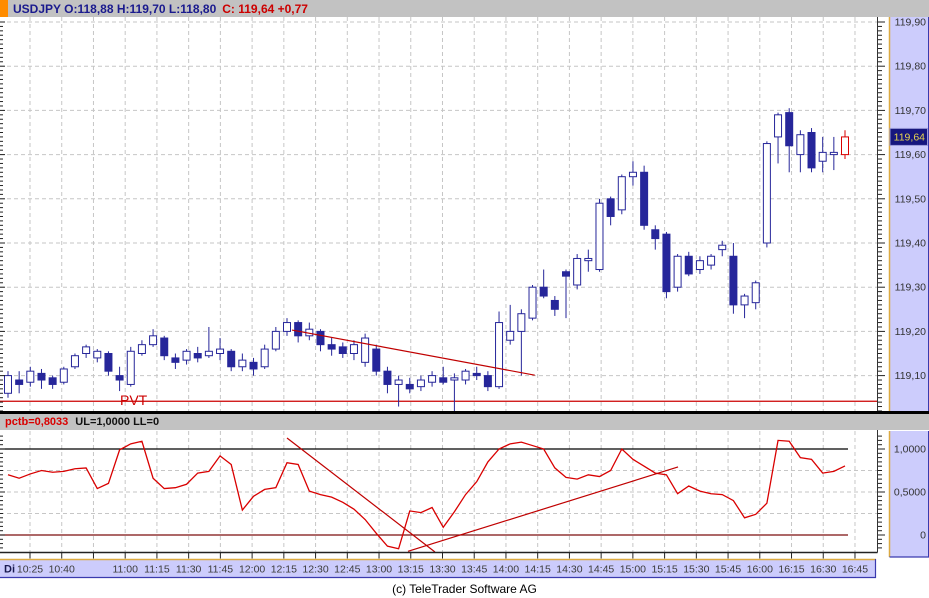 Image resolution: width=929 pixels, height=598 pixels. What do you see at coordinates (910, 332) in the screenshot?
I see `price-axis-label: 119,20` at bounding box center [910, 332].